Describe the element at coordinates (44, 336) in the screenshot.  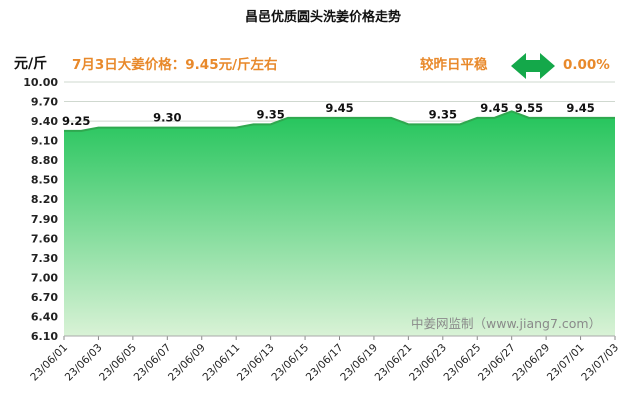
I see `y-tick-label: 6.10` at that location.